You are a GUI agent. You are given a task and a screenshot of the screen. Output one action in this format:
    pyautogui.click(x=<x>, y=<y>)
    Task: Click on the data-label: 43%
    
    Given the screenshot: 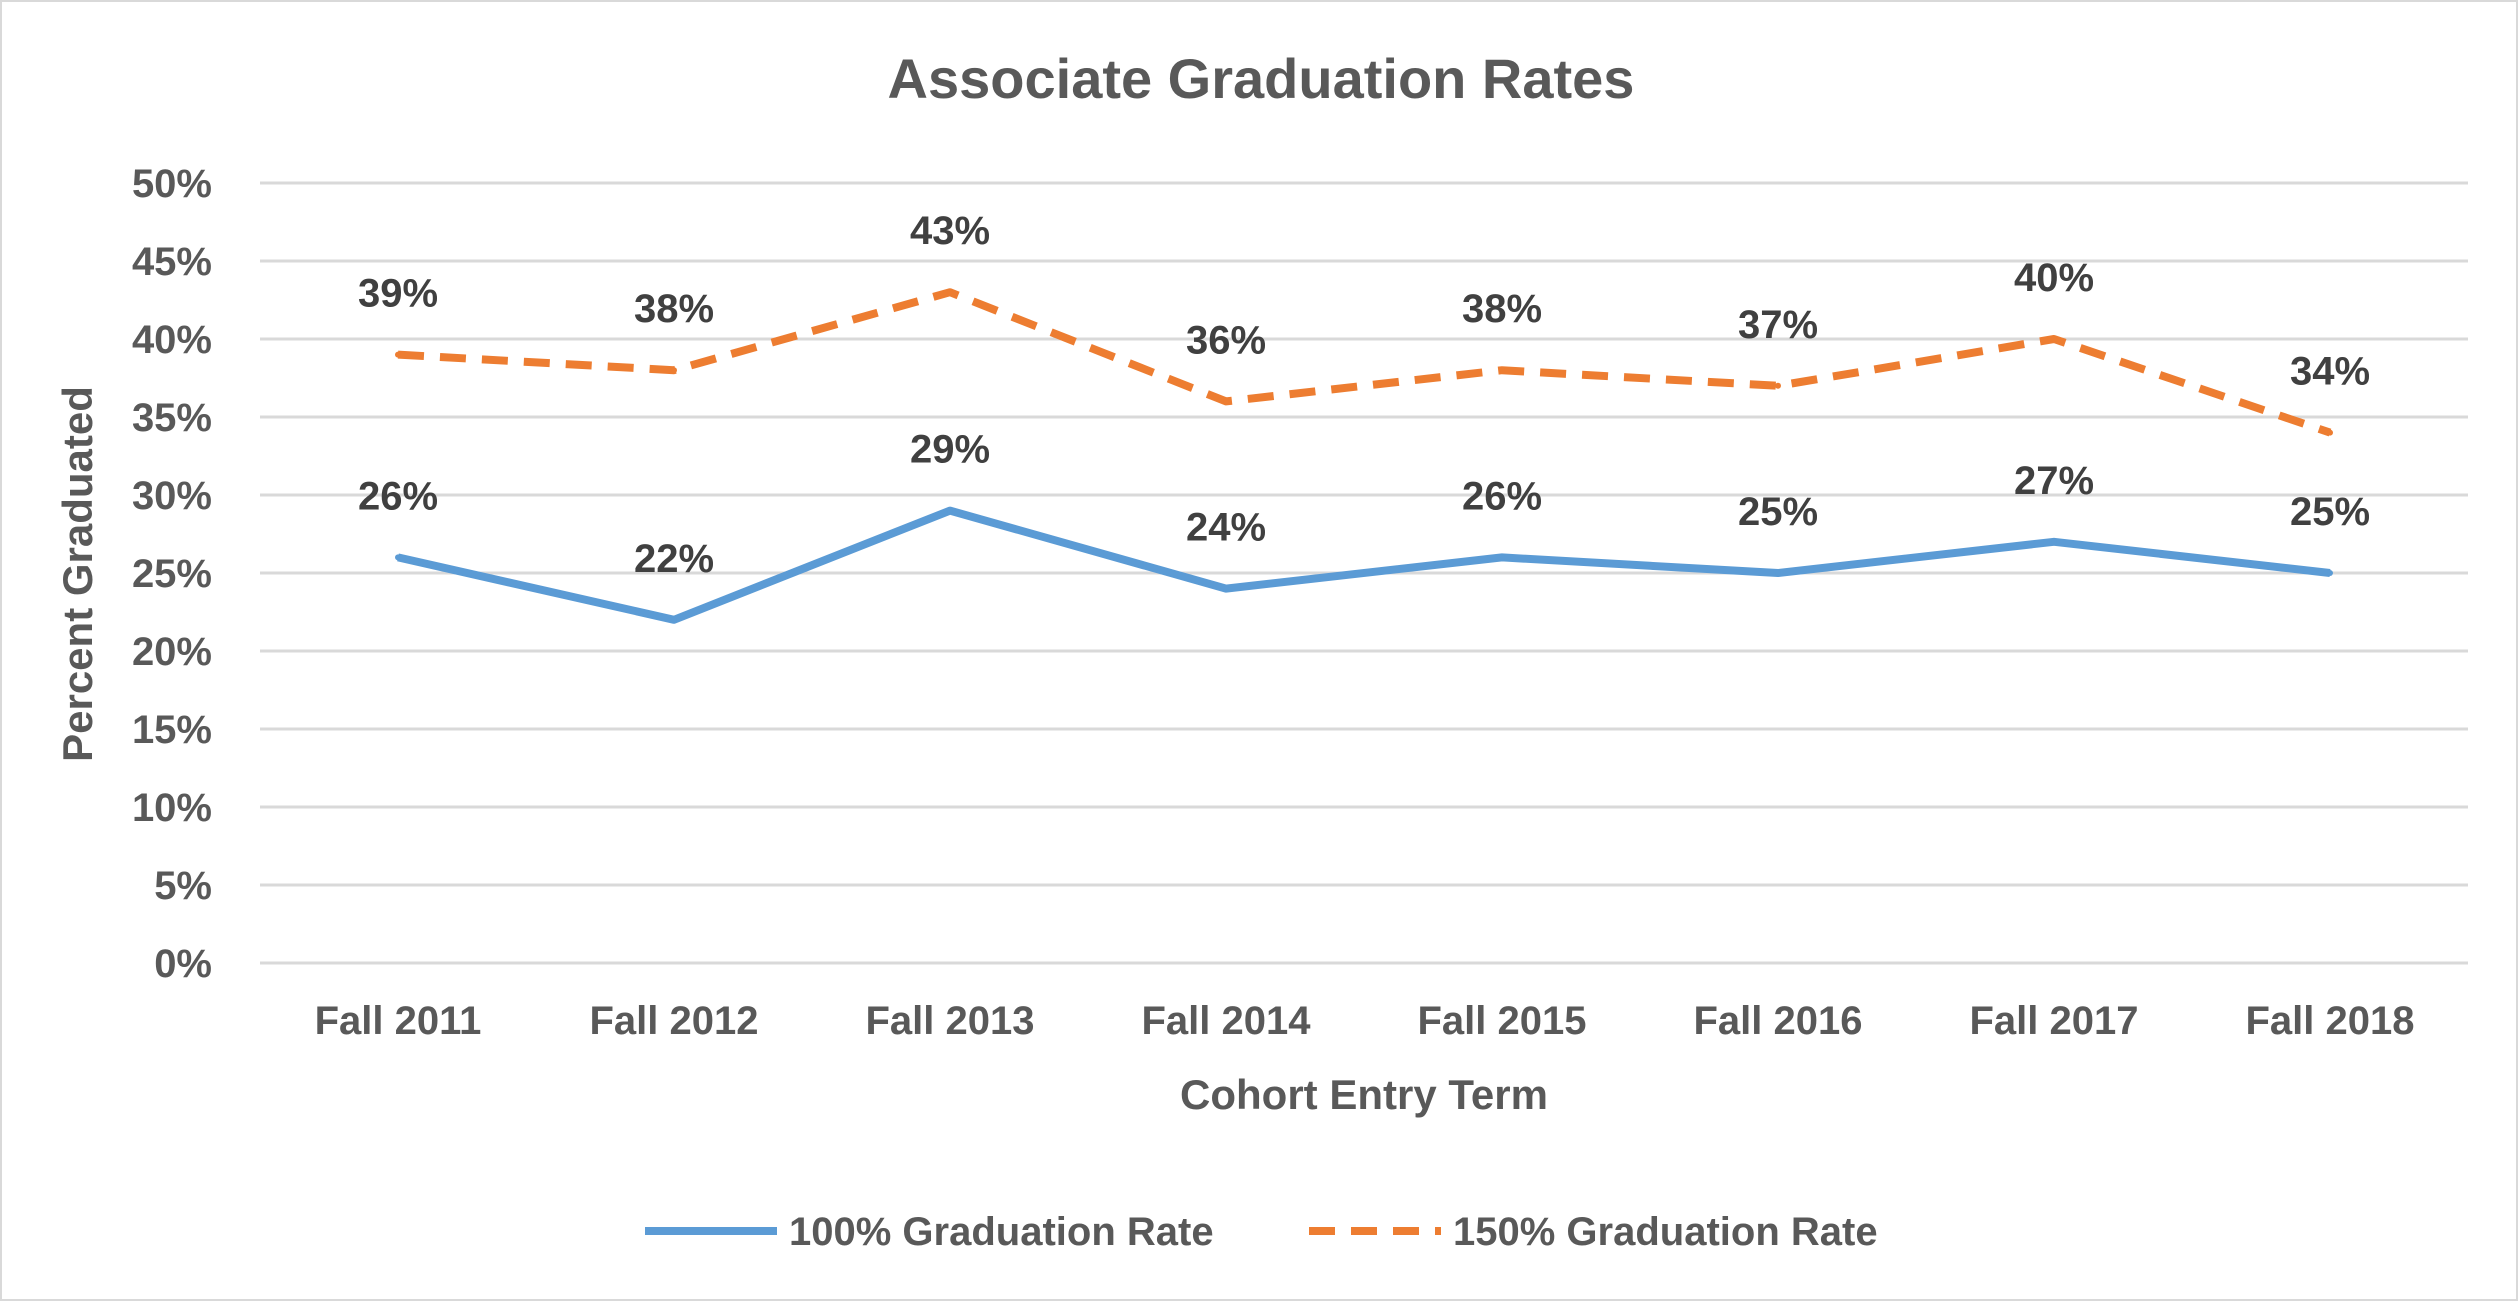 What is the action you would take?
    pyautogui.click(x=950, y=231)
    